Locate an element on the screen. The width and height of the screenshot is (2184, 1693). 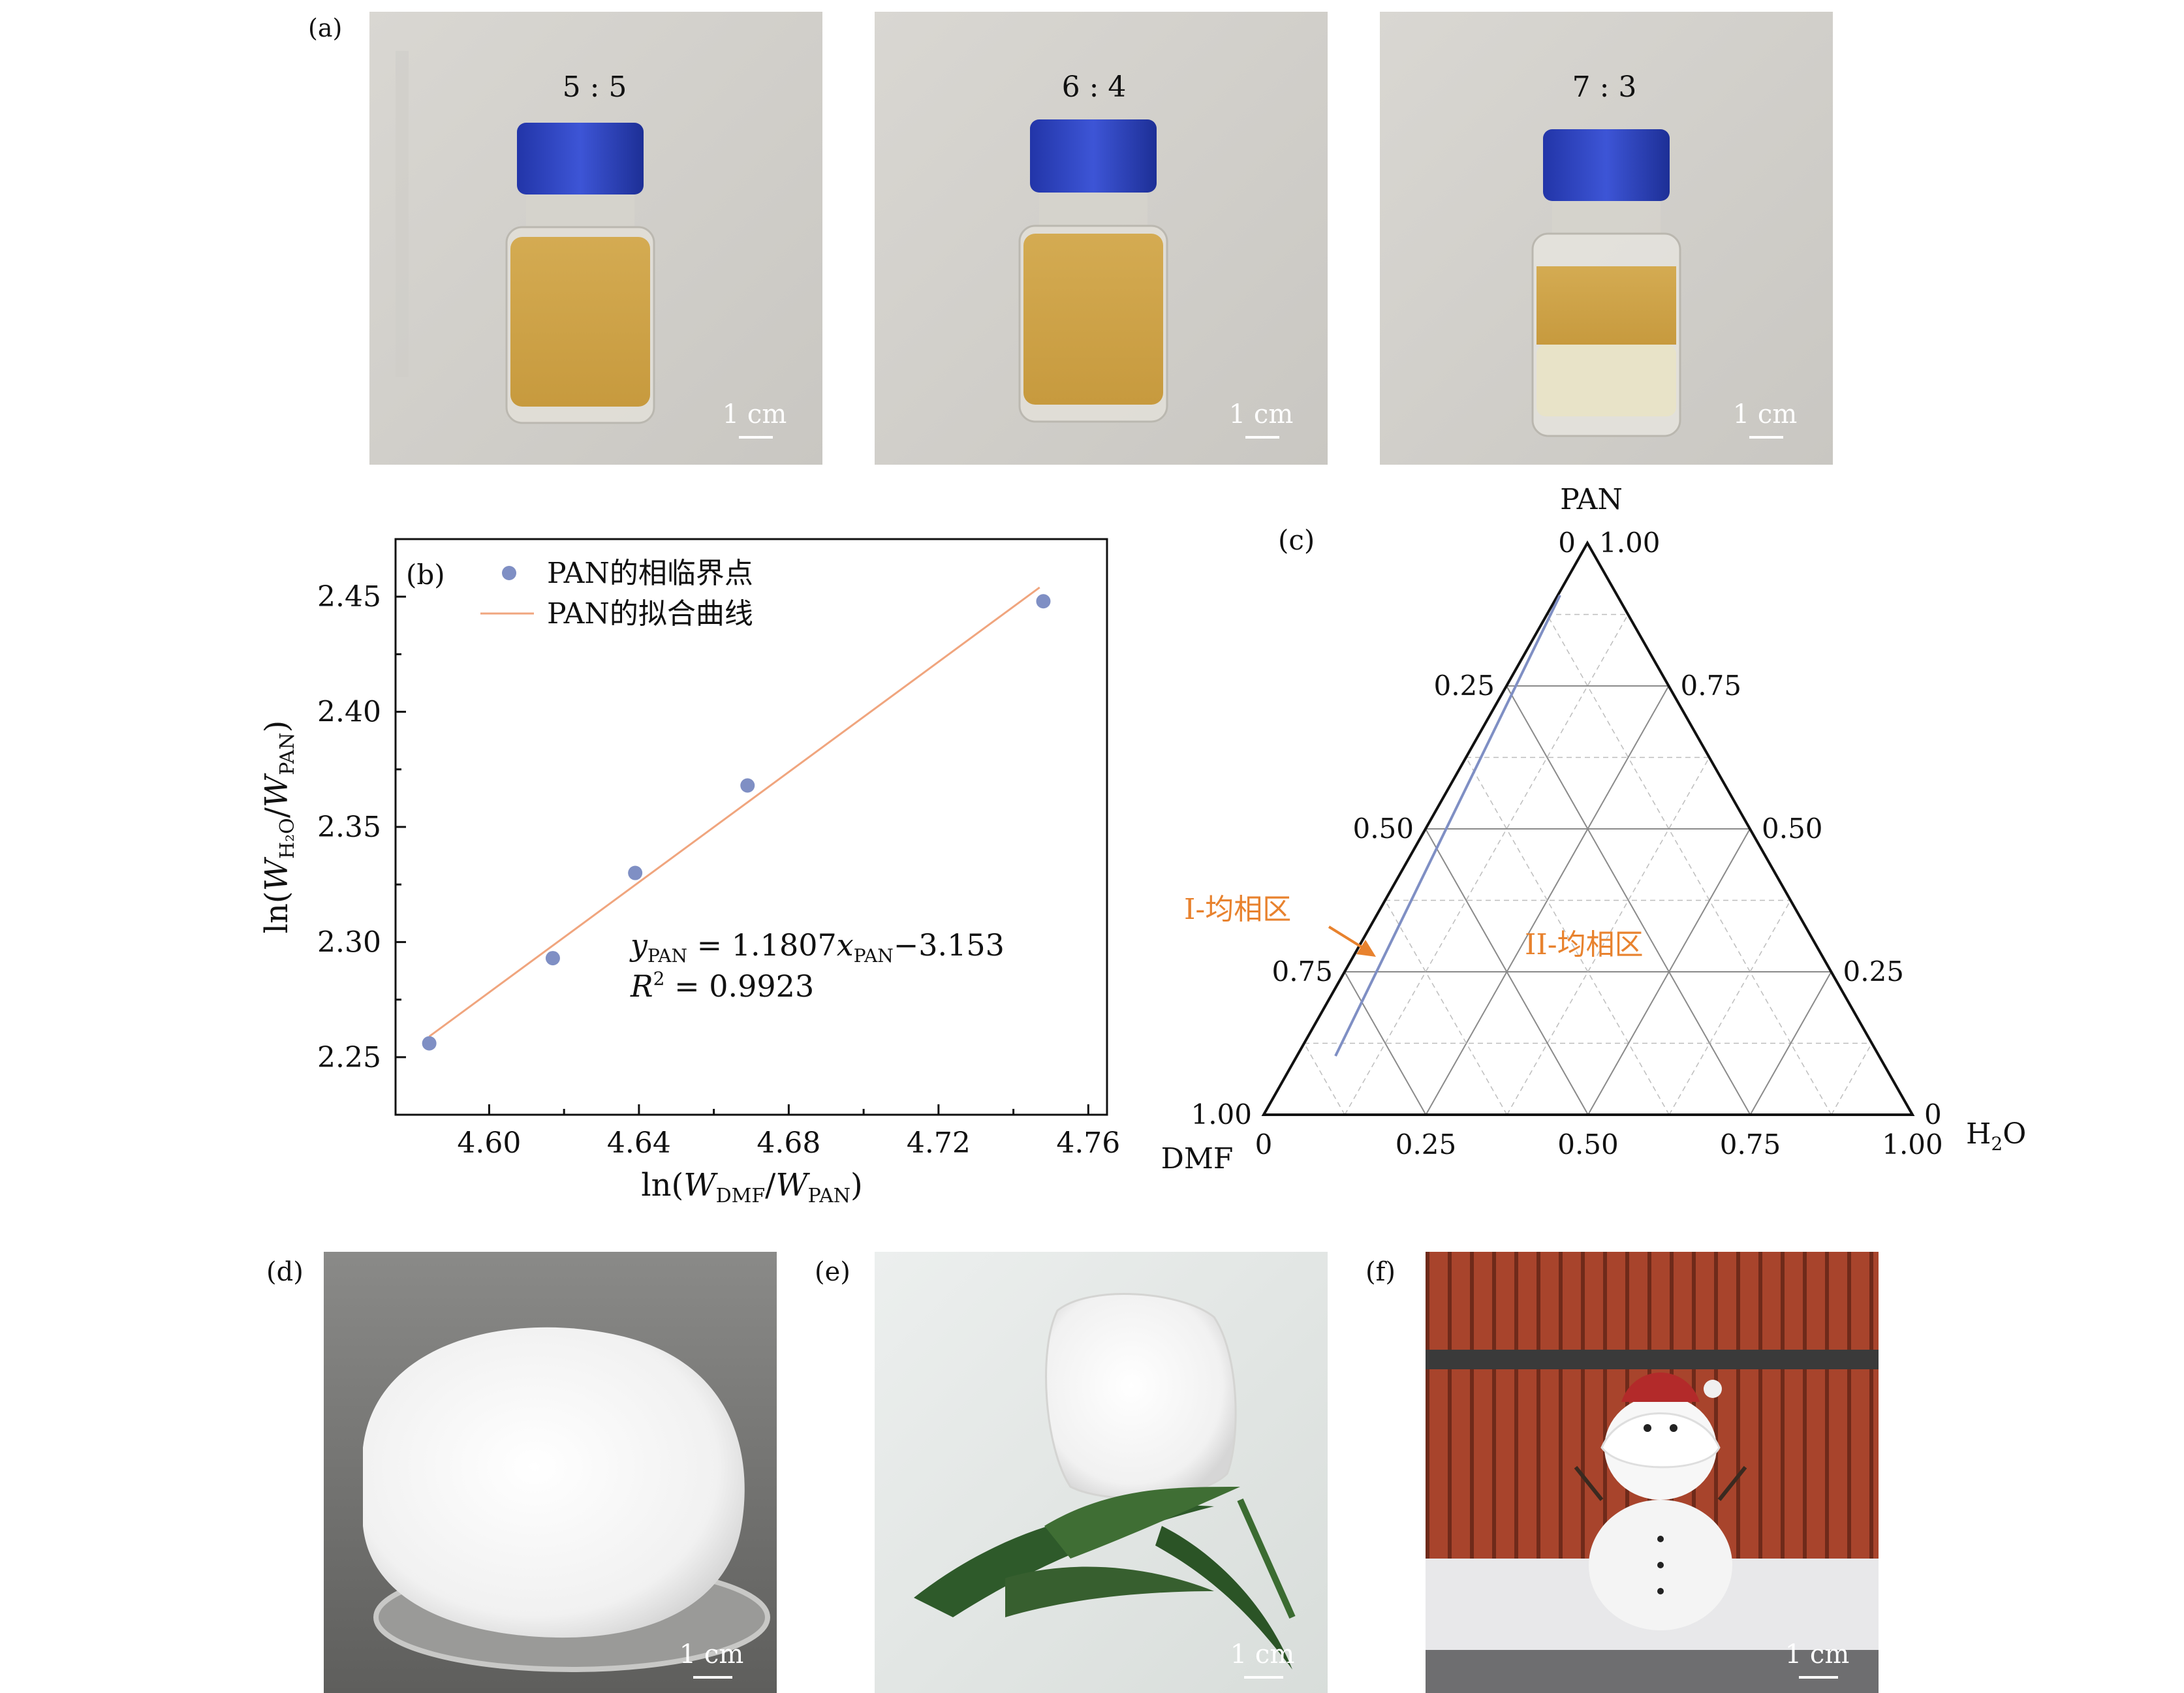
sponge-photo-e: 1 cm is located at coordinates (1102, 1473).